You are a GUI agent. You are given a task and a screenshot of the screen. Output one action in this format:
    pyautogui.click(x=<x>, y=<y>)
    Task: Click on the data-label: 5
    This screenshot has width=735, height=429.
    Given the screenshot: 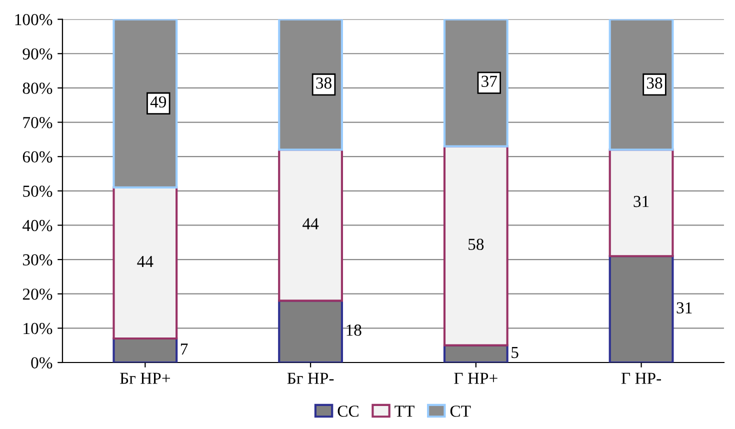 What is the action you would take?
    pyautogui.click(x=515, y=352)
    